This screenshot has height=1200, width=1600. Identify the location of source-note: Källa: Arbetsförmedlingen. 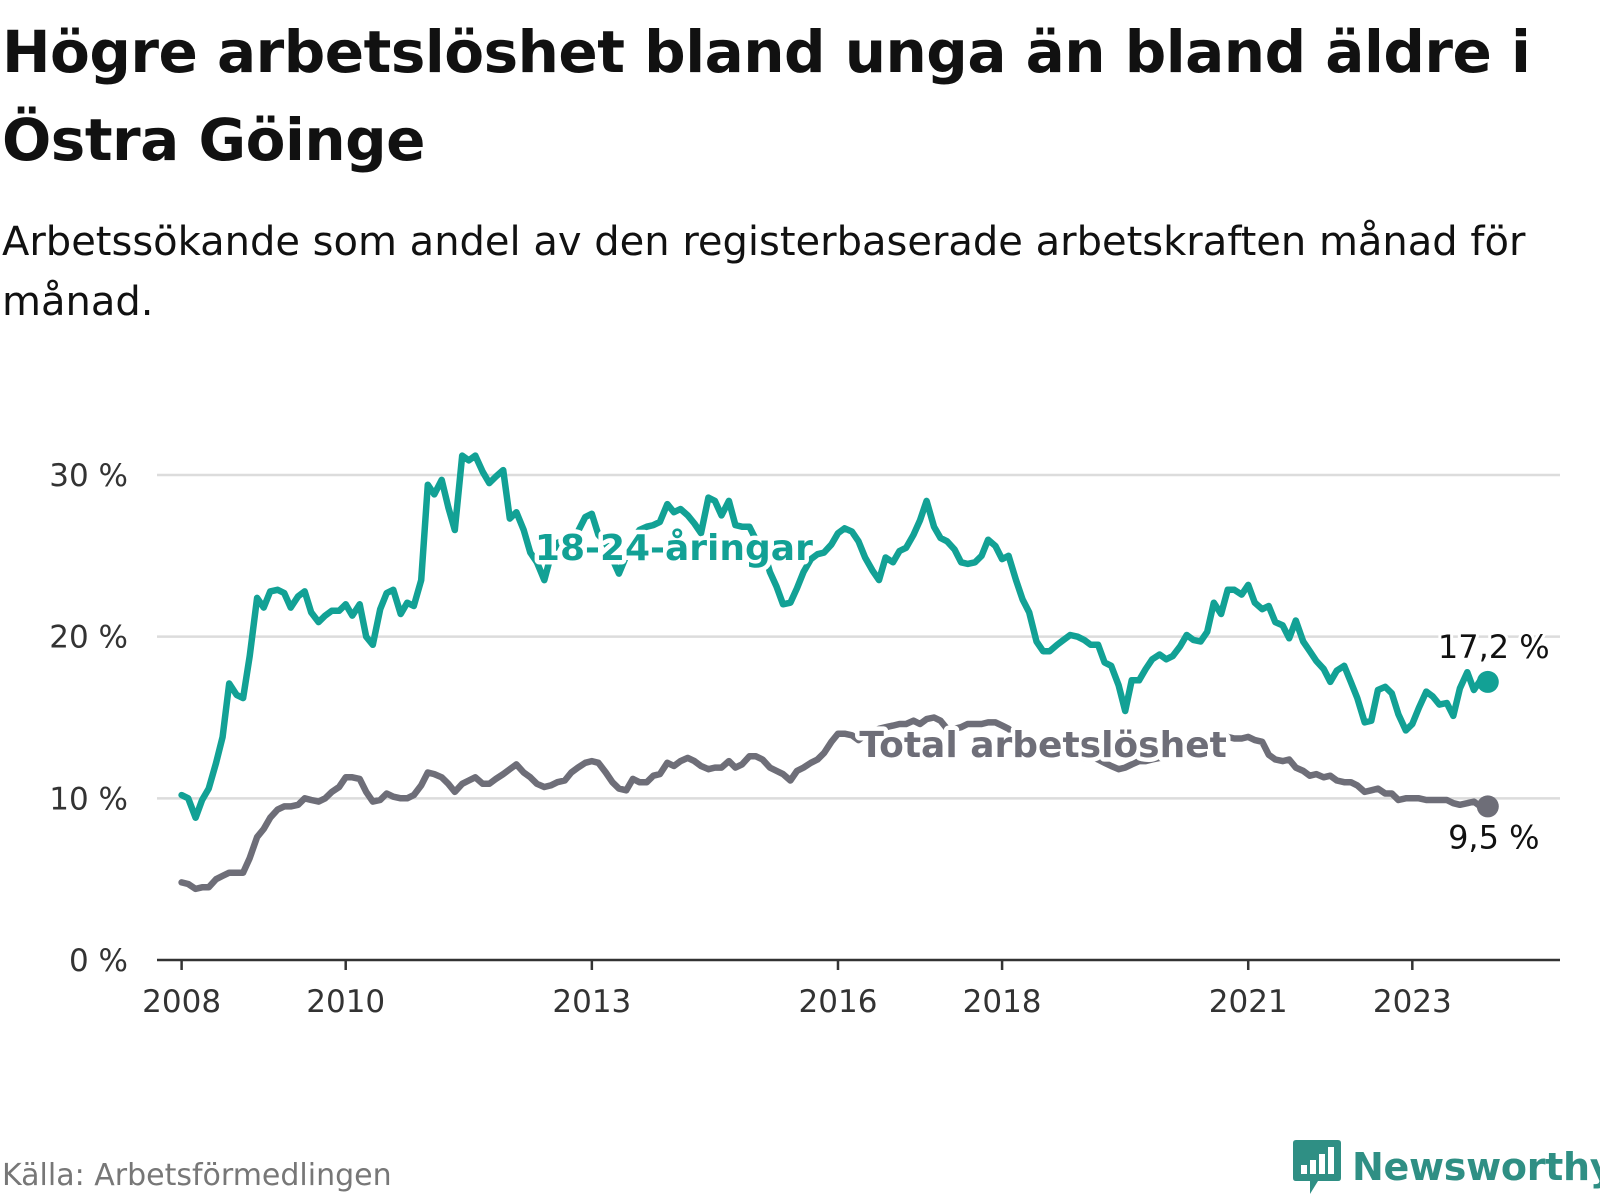
(197, 1175).